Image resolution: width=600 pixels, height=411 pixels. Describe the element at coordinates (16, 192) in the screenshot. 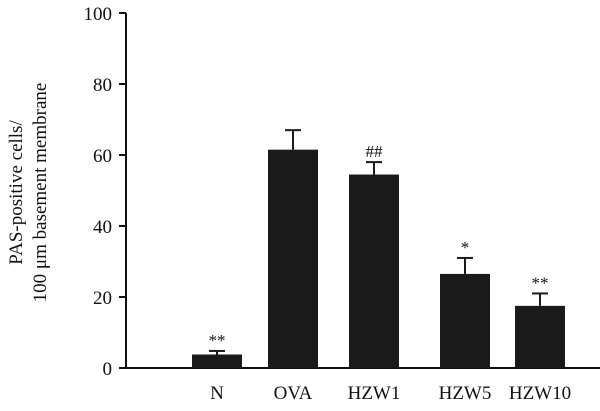

I see `y-axis-label-line: PAS-positive cells/` at that location.